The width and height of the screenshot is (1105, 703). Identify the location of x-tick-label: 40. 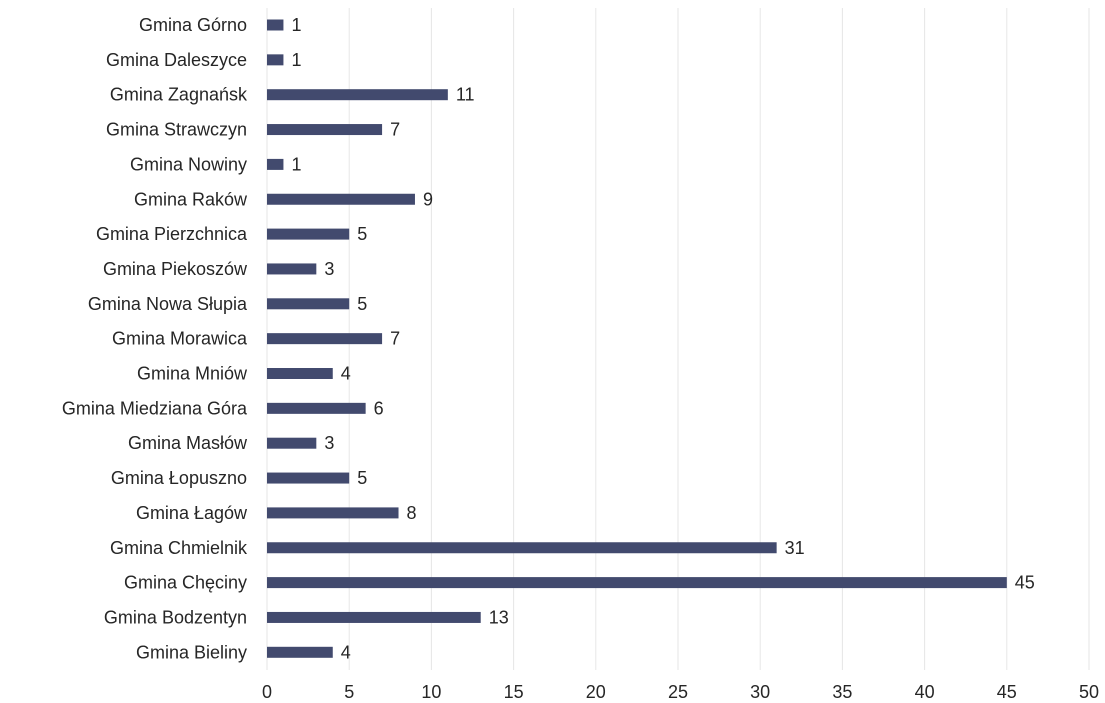
(925, 692).